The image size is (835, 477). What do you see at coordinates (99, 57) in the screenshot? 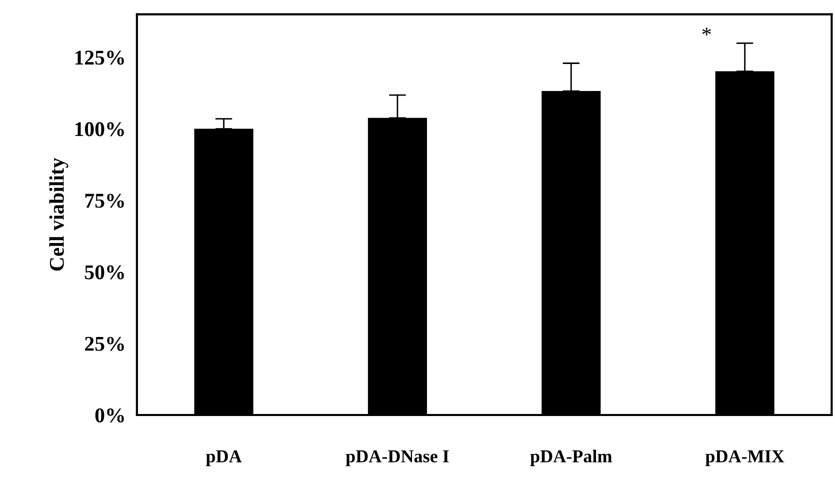
I see `y-tick-label: 125%` at bounding box center [99, 57].